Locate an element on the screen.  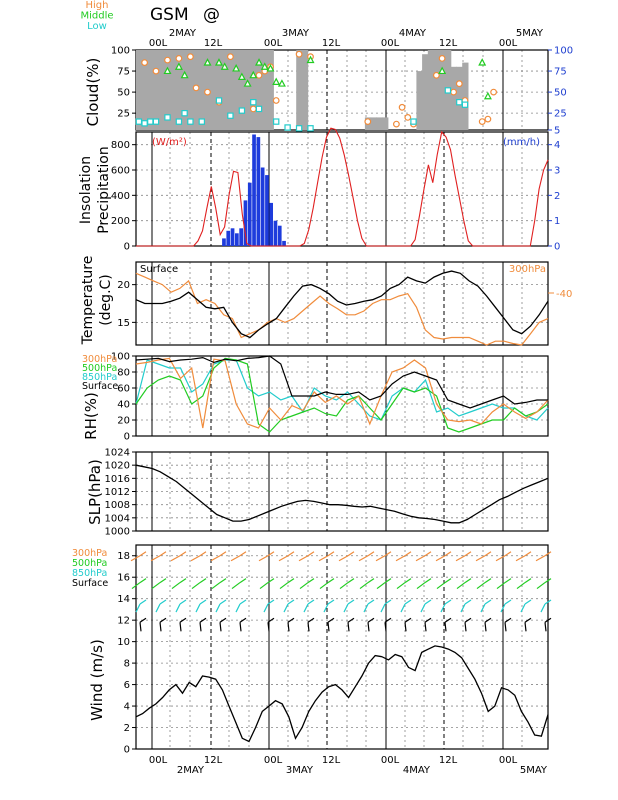
slp-ytick-label: 1020 is located at coordinates (117, 466).